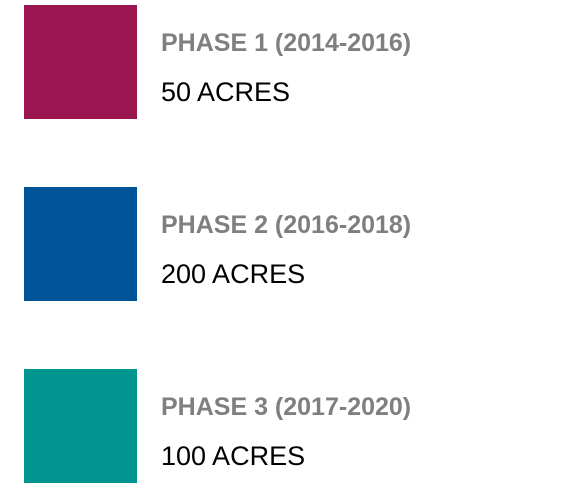 The height and width of the screenshot is (483, 565). Describe the element at coordinates (286, 225) in the screenshot. I see `phase-title: PHASE 2 (2016-2018)` at that location.